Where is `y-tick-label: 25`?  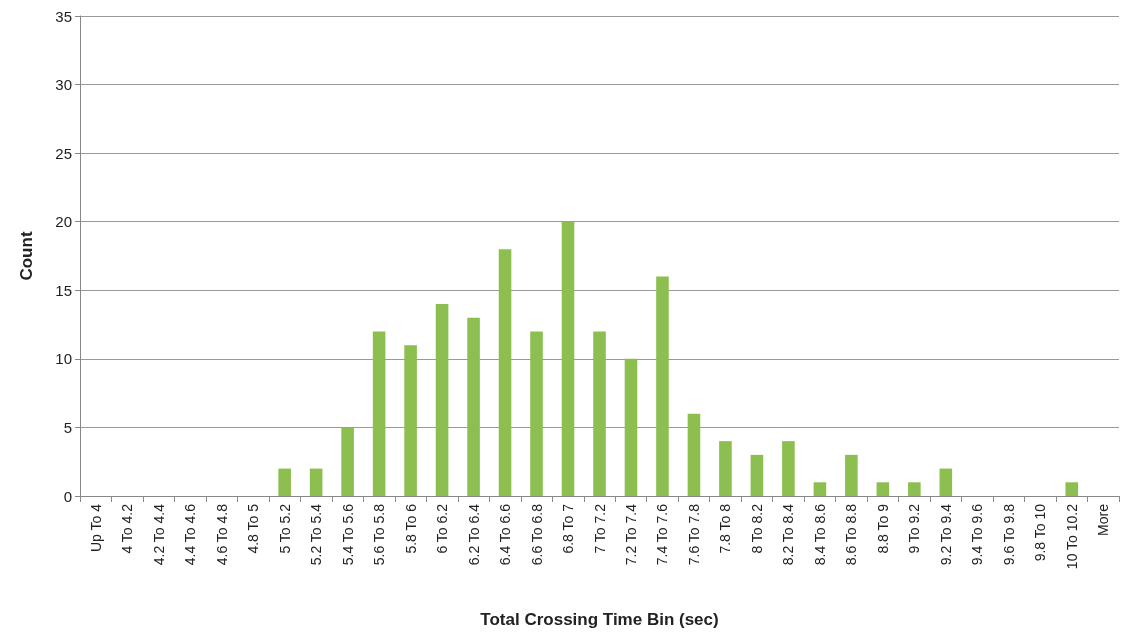
y-tick-label: 25 is located at coordinates (63, 153).